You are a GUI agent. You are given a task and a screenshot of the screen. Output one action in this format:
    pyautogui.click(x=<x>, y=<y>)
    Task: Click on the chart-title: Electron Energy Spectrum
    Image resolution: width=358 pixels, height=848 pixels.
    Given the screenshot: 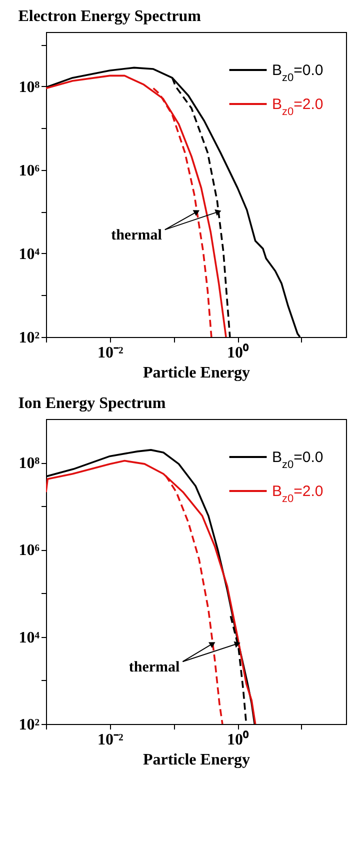 What is the action you would take?
    pyautogui.click(x=110, y=16)
    